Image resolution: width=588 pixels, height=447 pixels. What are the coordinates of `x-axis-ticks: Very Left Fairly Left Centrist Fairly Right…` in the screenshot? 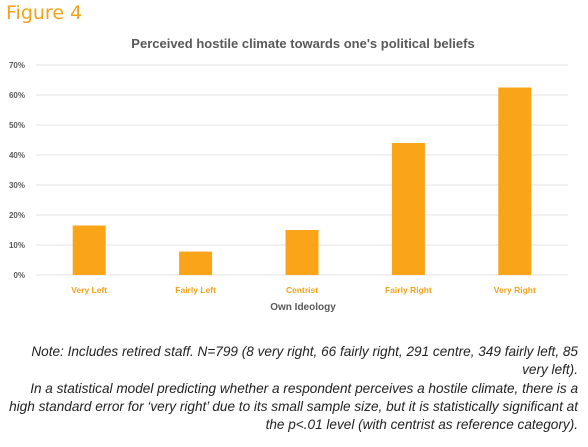 It's located at (303, 290).